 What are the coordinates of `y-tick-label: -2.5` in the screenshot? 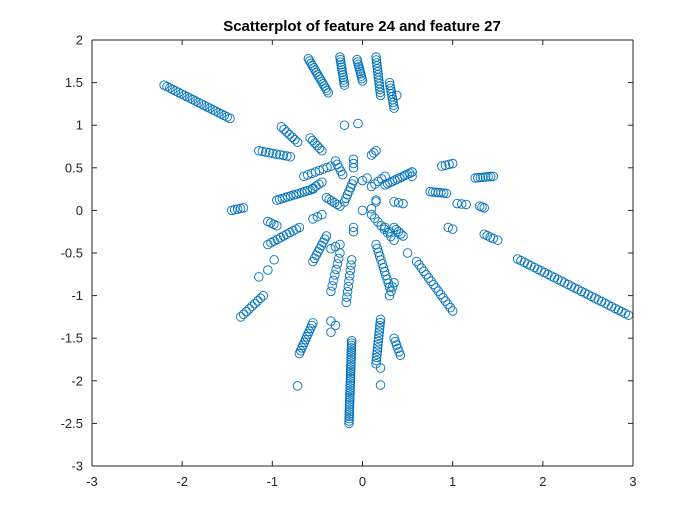 It's located at (72, 423).